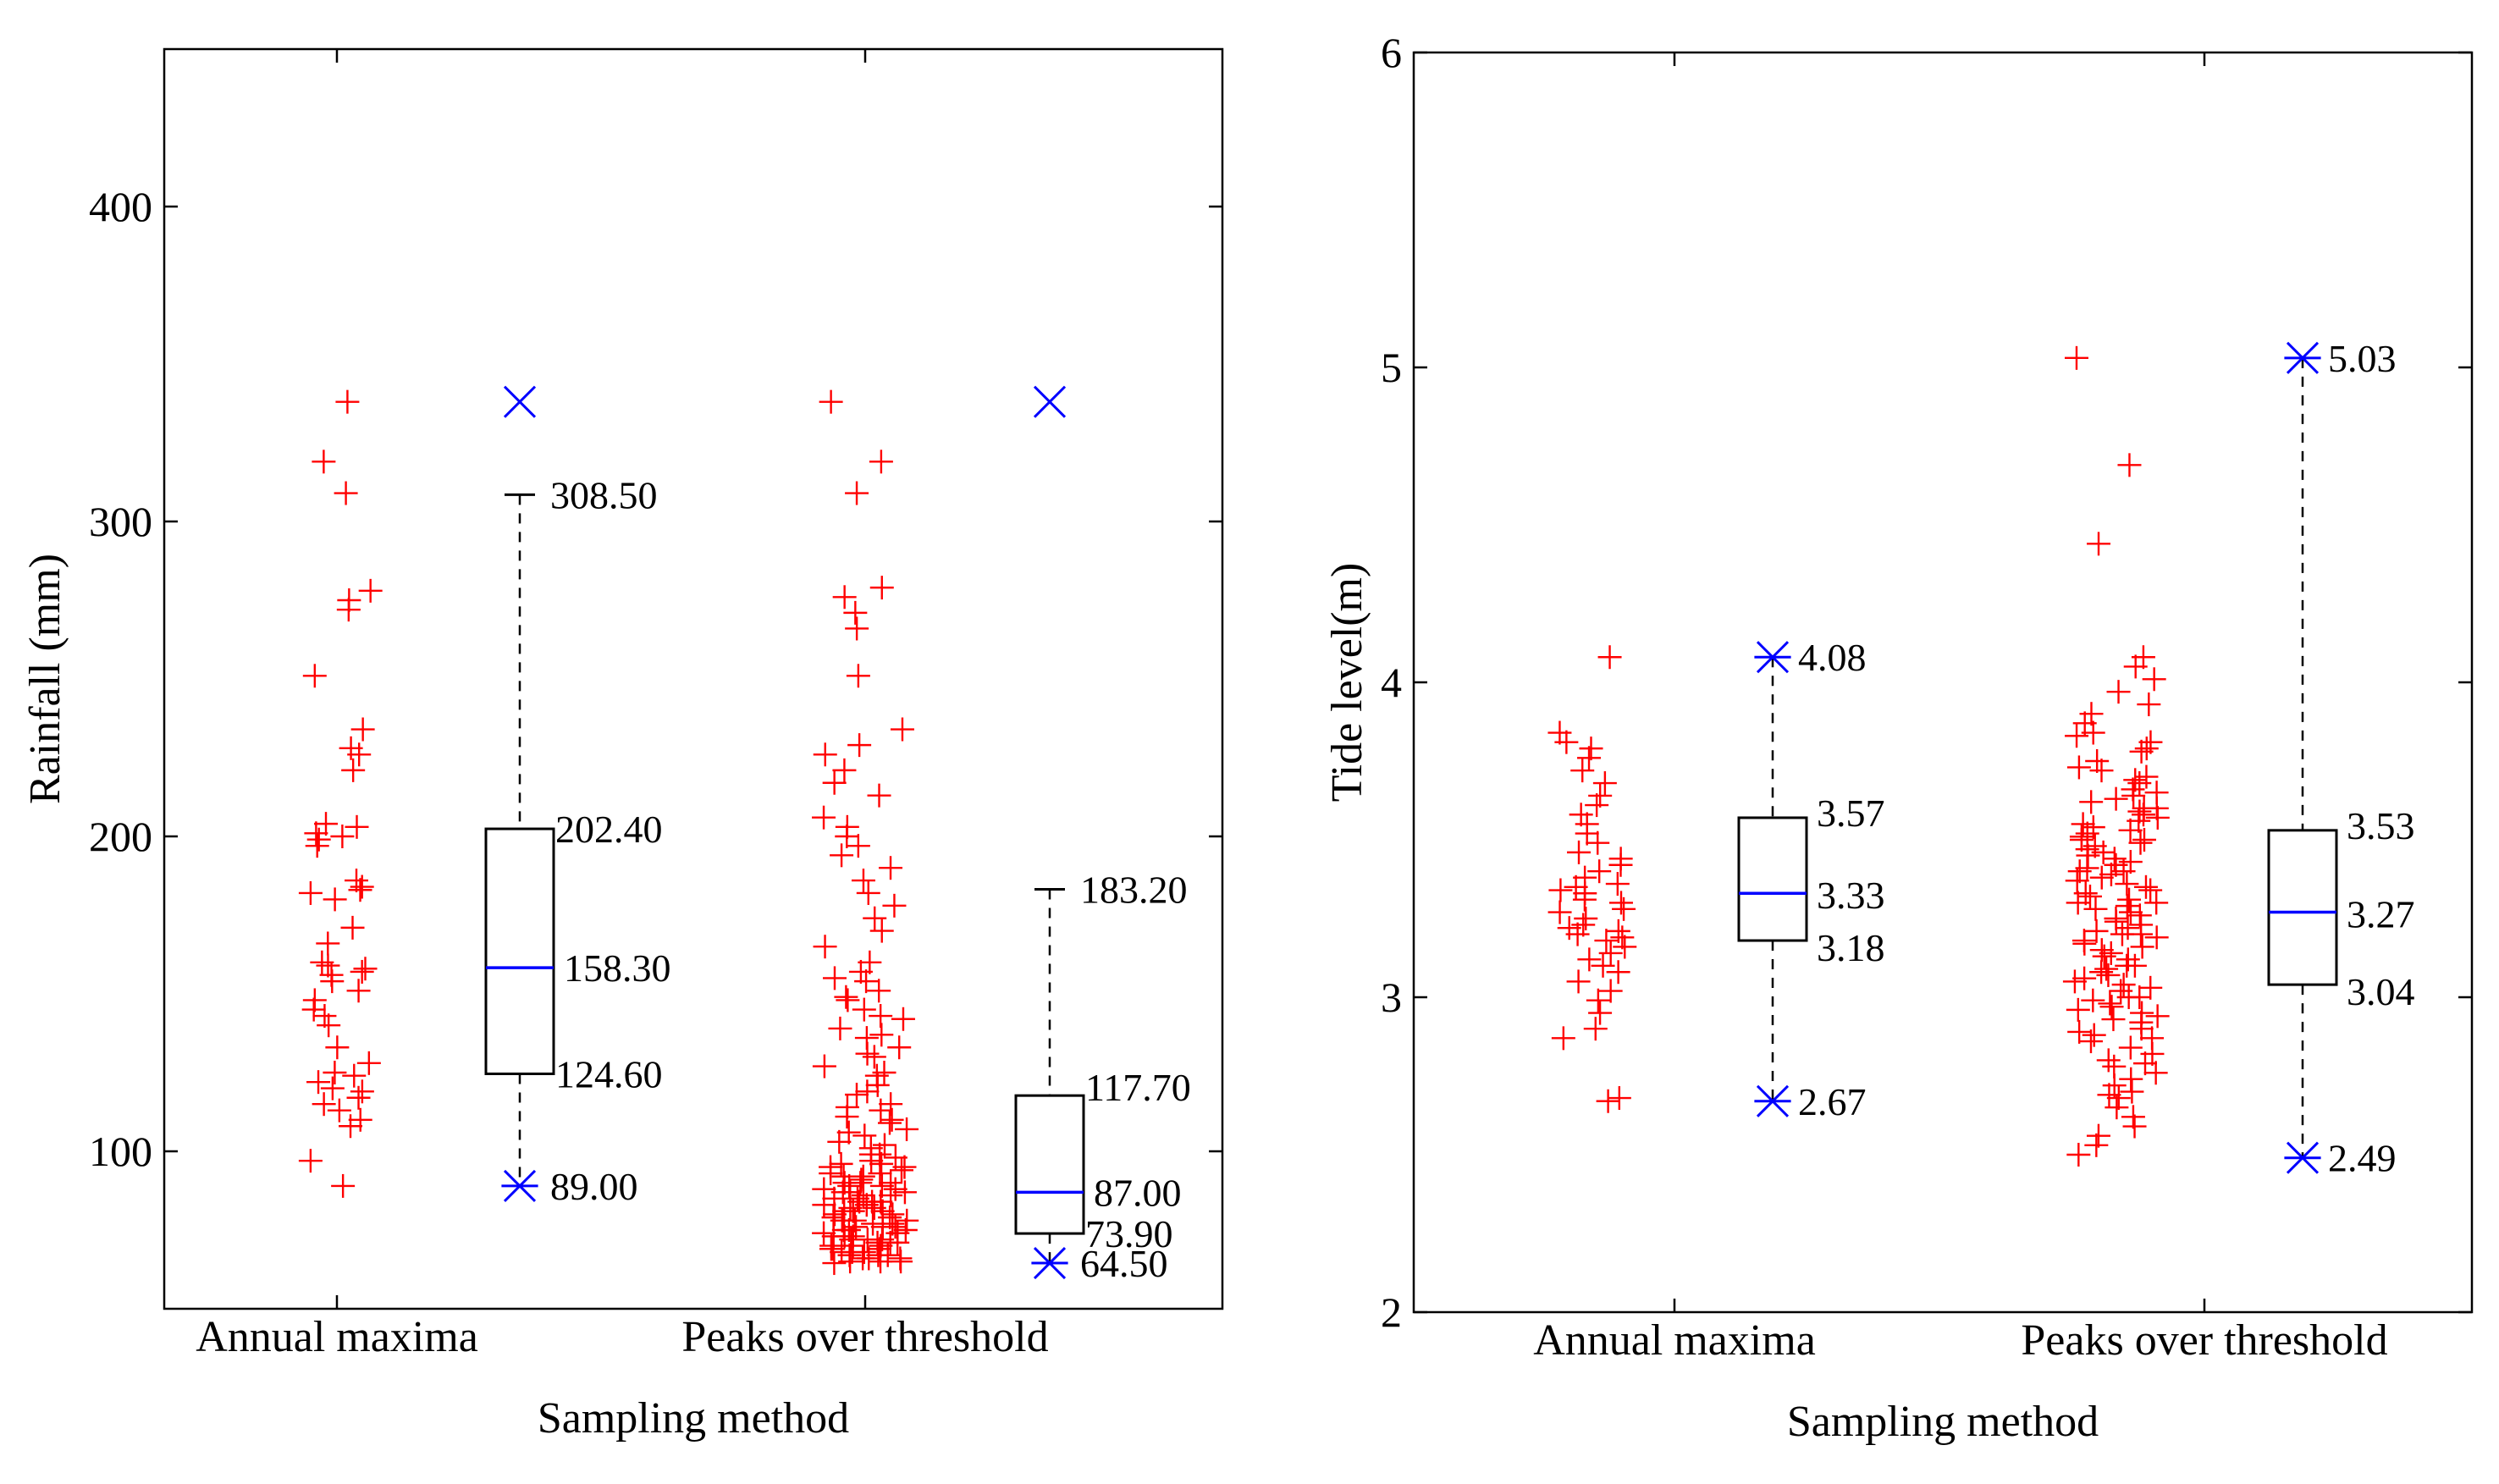 The height and width of the screenshot is (1484, 2499). Describe the element at coordinates (1138, 1192) in the screenshot. I see `median-label: 87.00` at that location.